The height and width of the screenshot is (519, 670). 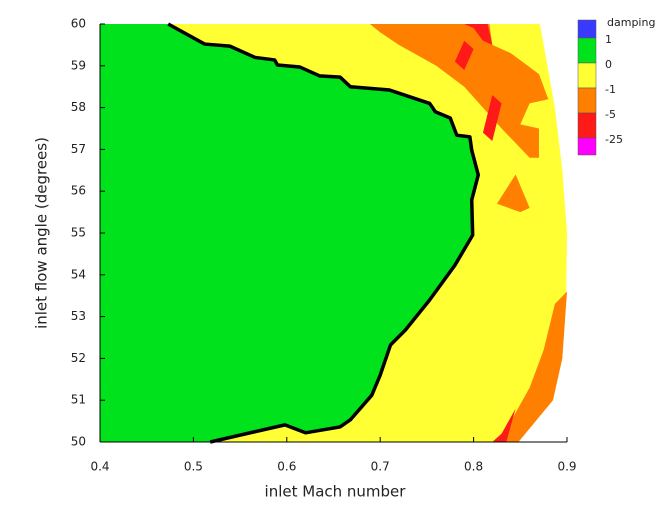 What do you see at coordinates (78, 191) in the screenshot?
I see `y-tick-label: 56` at bounding box center [78, 191].